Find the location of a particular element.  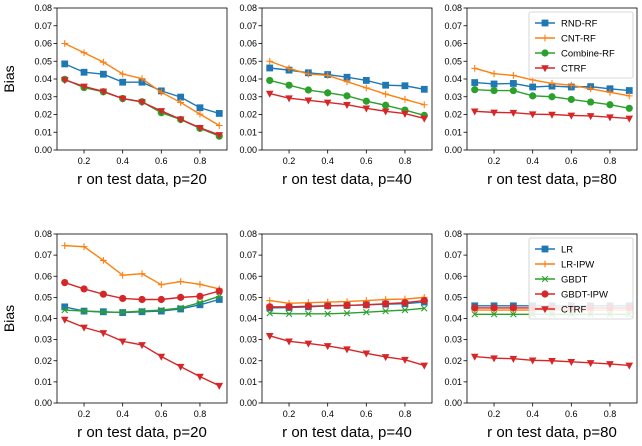

y-tick-label: 0.00 is located at coordinates (453, 403).